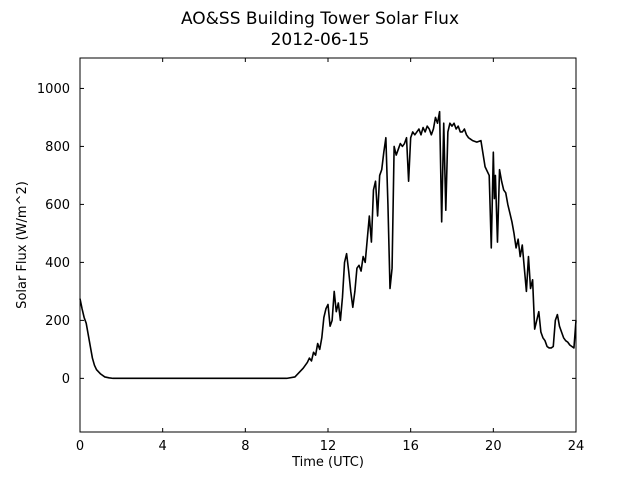 The width and height of the screenshot is (640, 480). What do you see at coordinates (57, 263) in the screenshot?
I see `y-tick-label: 400` at bounding box center [57, 263].